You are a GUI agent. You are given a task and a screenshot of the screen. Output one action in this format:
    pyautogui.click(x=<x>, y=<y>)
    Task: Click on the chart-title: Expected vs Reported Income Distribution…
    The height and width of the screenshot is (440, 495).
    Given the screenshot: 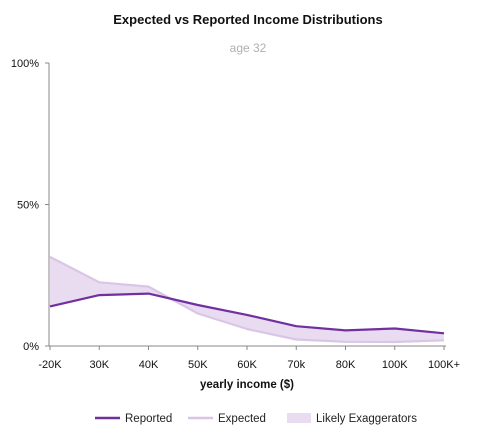 What is the action you would take?
    pyautogui.click(x=247, y=19)
    